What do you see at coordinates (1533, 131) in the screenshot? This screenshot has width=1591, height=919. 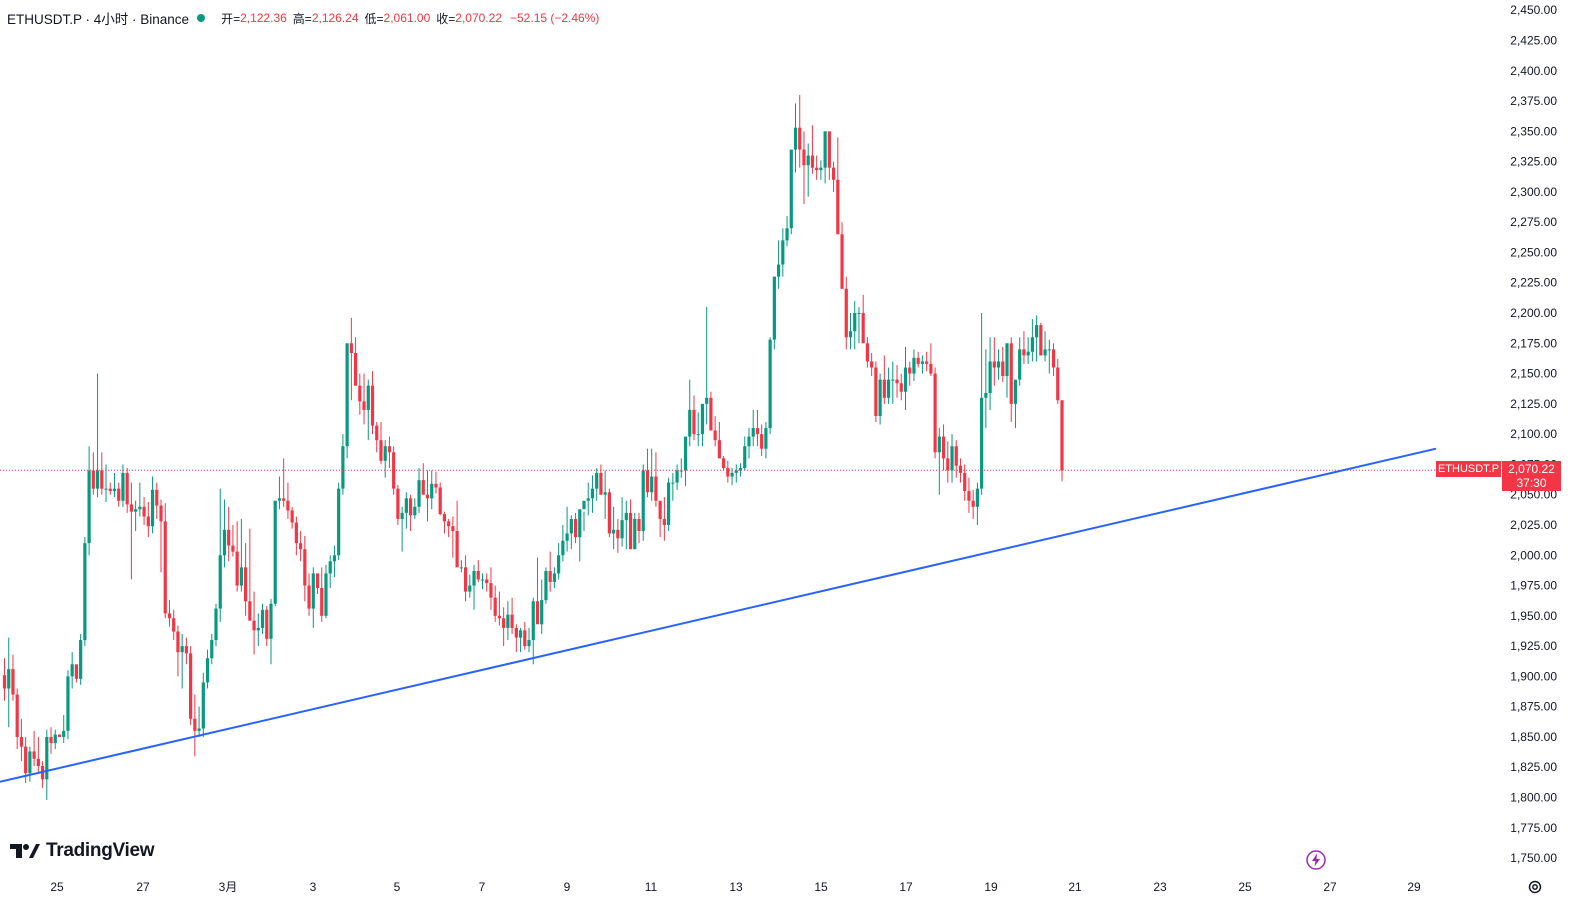 I see `y-tick-label: 2,350.00` at bounding box center [1533, 131].